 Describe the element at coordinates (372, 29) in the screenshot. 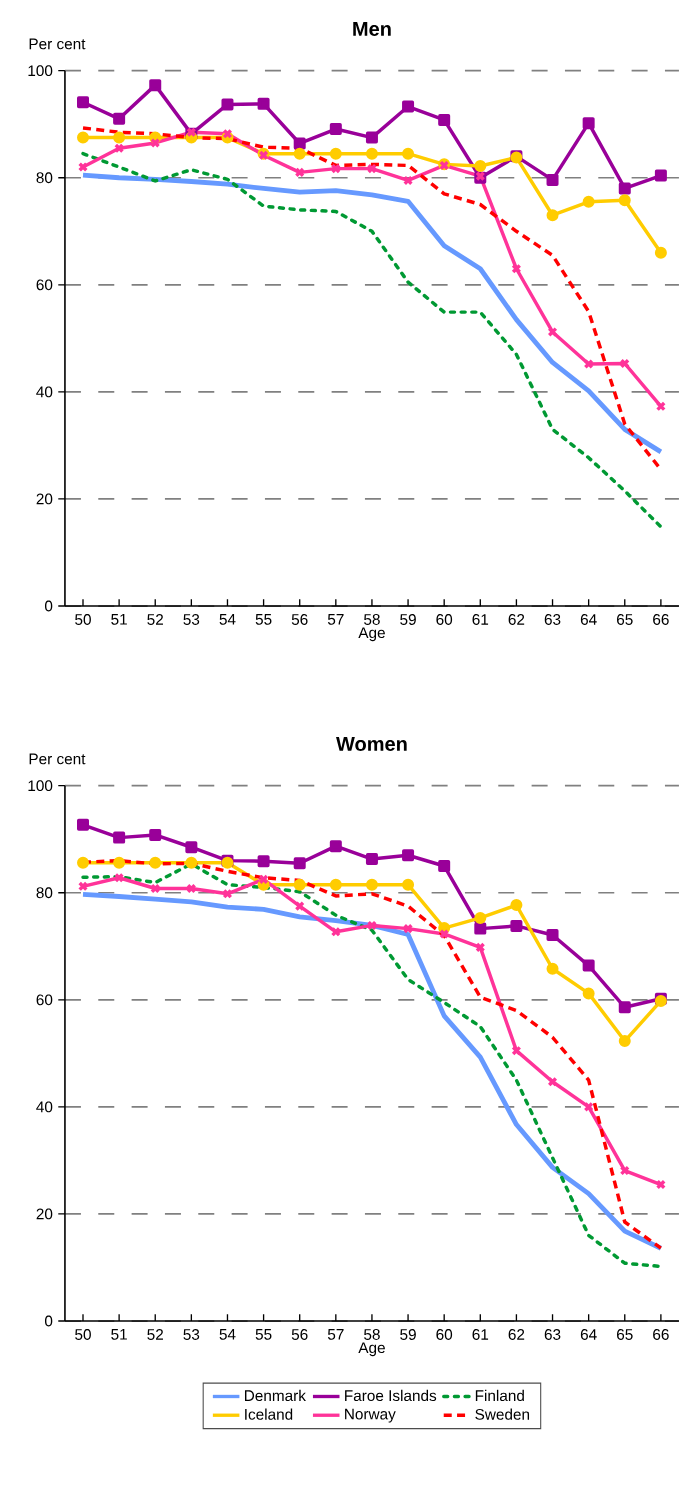

I see `chart-title: Men` at that location.